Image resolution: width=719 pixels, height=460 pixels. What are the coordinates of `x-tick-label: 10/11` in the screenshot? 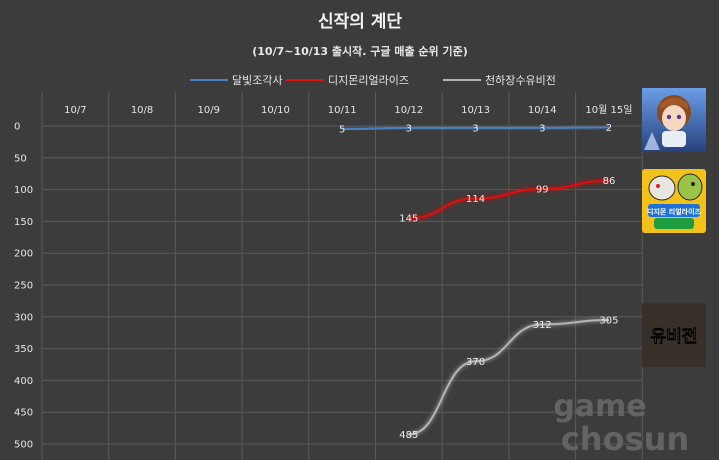 It's located at (342, 110).